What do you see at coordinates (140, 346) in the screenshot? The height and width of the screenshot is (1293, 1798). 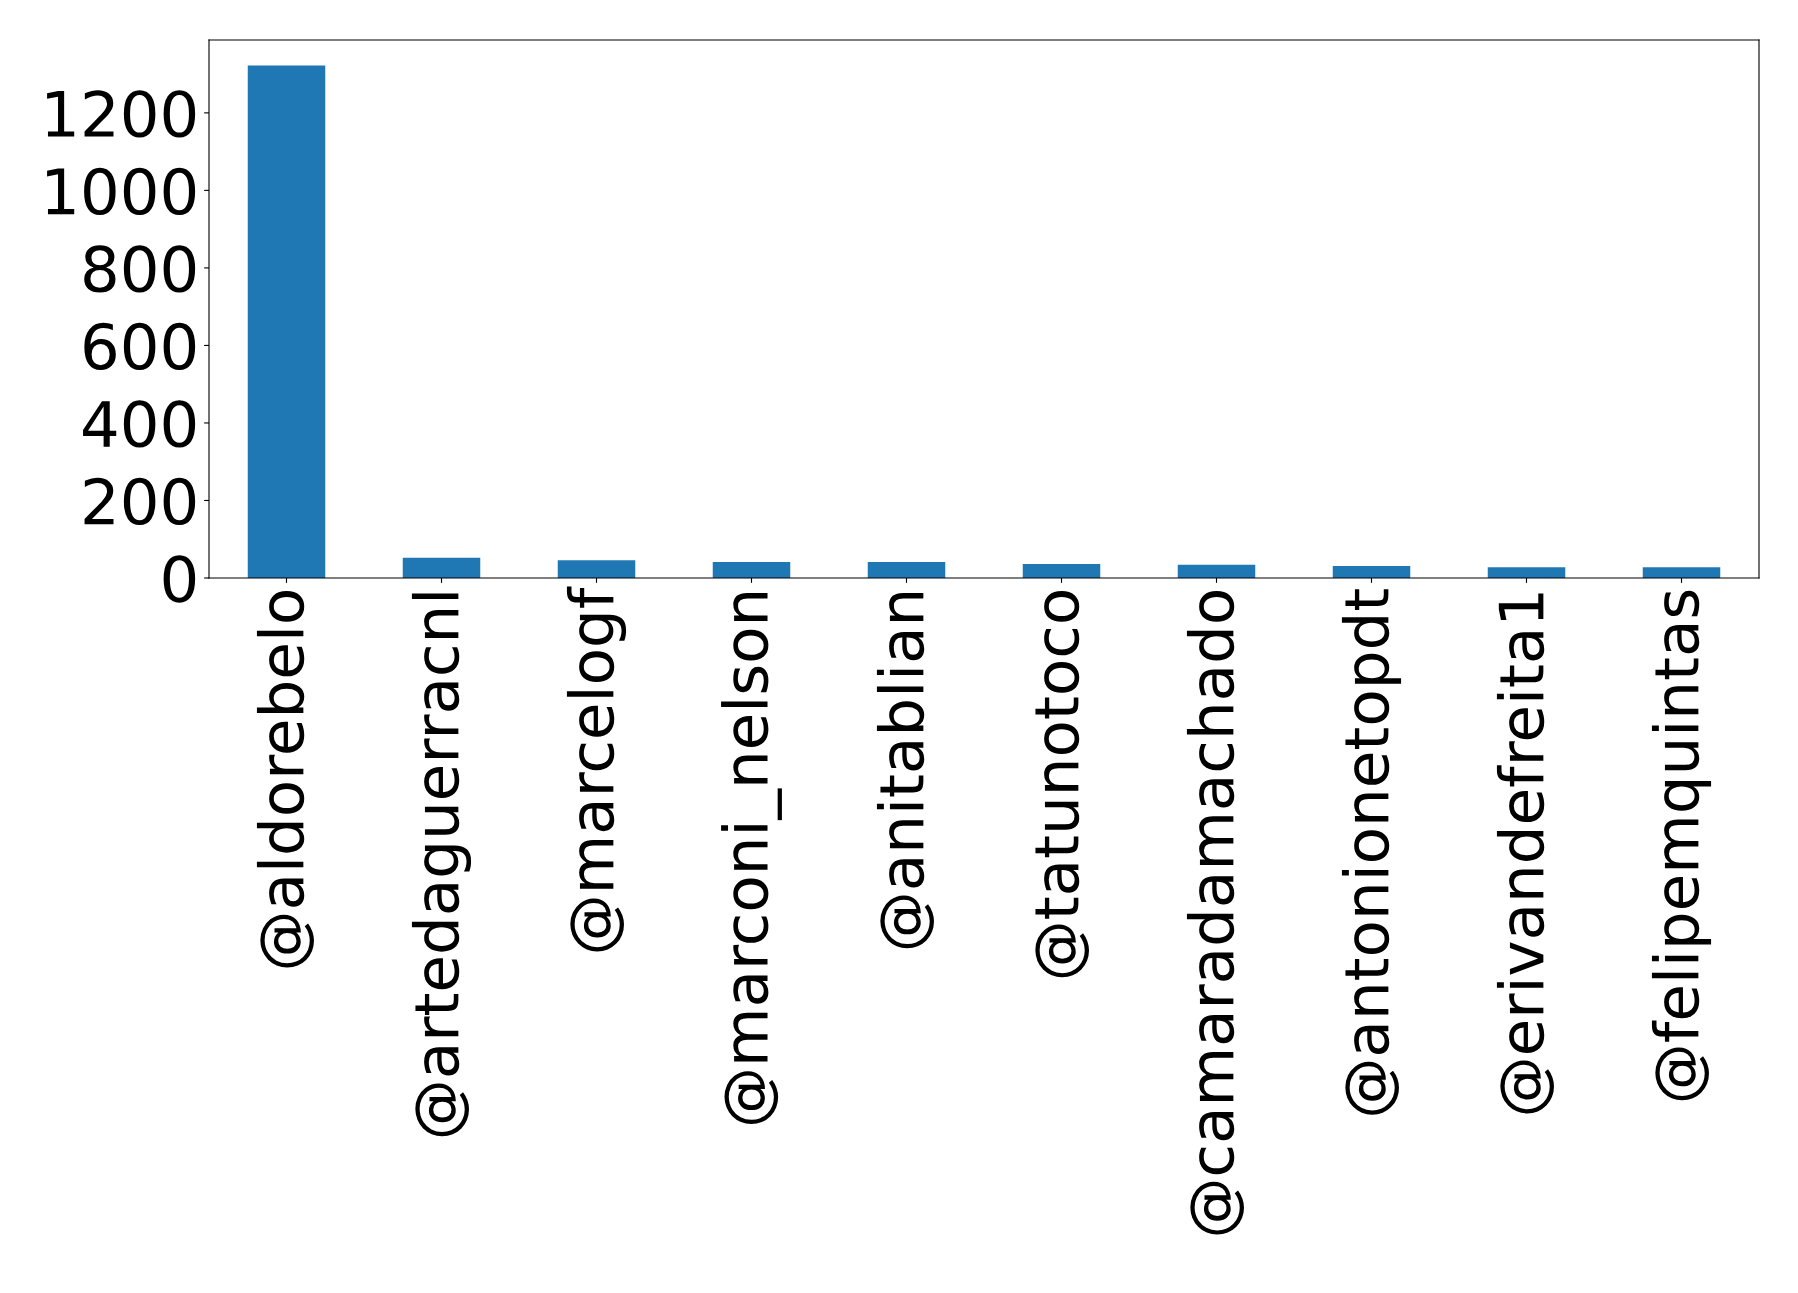 I see `y-tick-label: 600` at bounding box center [140, 346].